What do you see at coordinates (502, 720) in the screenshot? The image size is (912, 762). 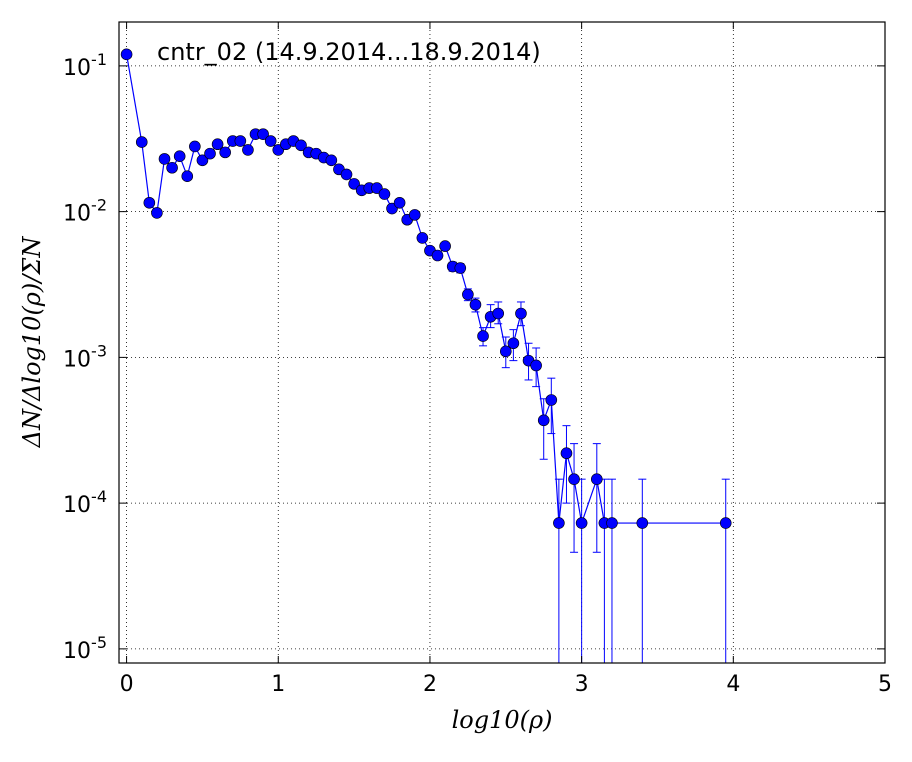 I see `x-axis-label: log10(ρ)` at bounding box center [502, 720].